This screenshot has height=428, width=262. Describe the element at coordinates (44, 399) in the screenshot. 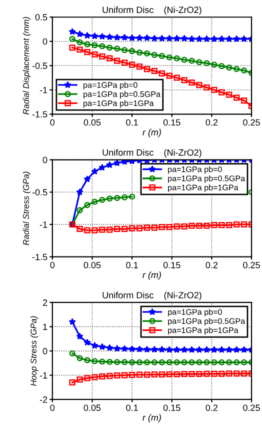

I see `y-tick-label: -2` at that location.